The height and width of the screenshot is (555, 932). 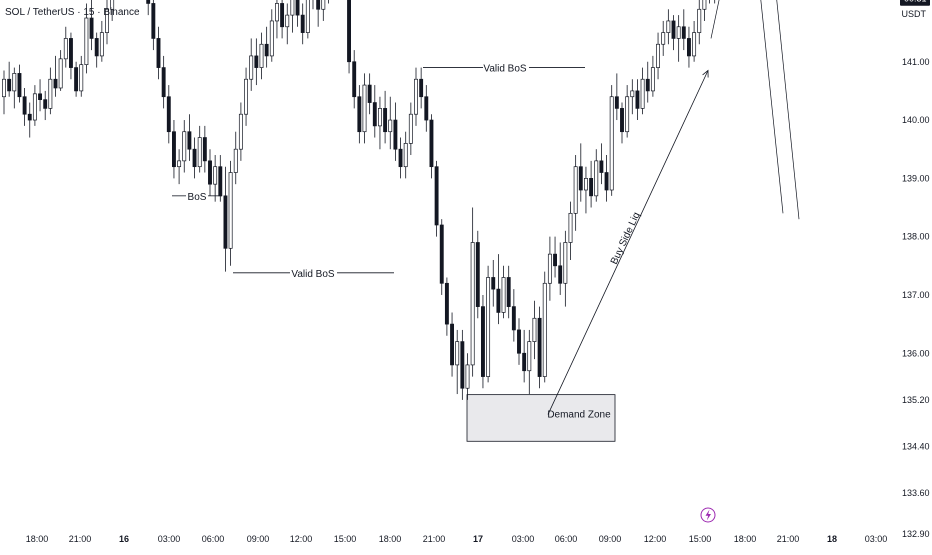 I want to click on buy-side-liq-arrow, so click(x=628, y=242).